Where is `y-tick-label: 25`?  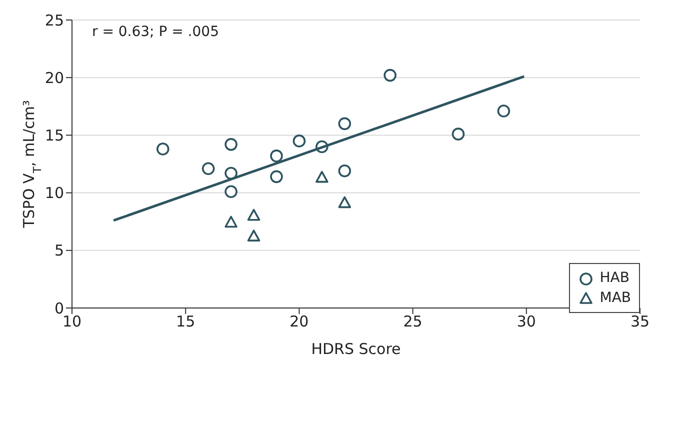 y-tick-label: 25 is located at coordinates (54, 20).